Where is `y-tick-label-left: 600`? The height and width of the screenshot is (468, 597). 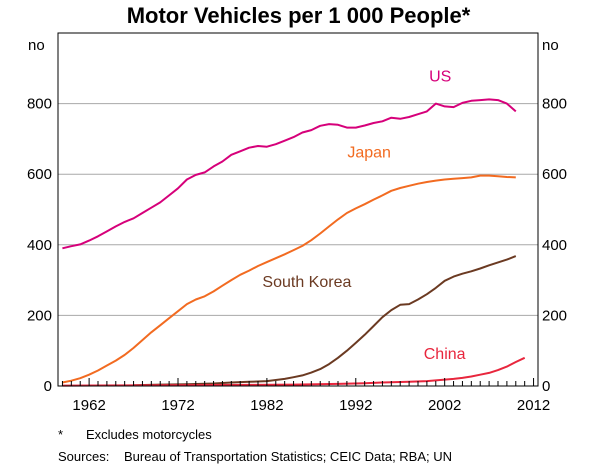
y-tick-label-left: 600 is located at coordinates (39, 174).